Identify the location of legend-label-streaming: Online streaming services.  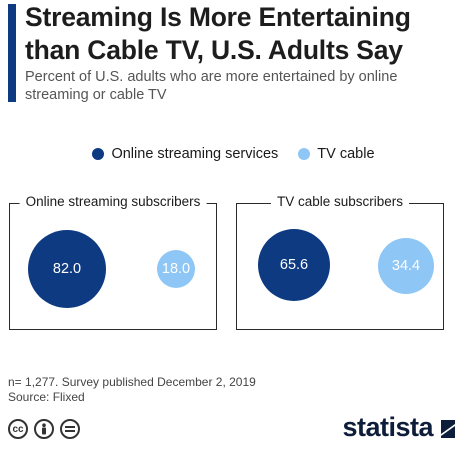
(195, 154).